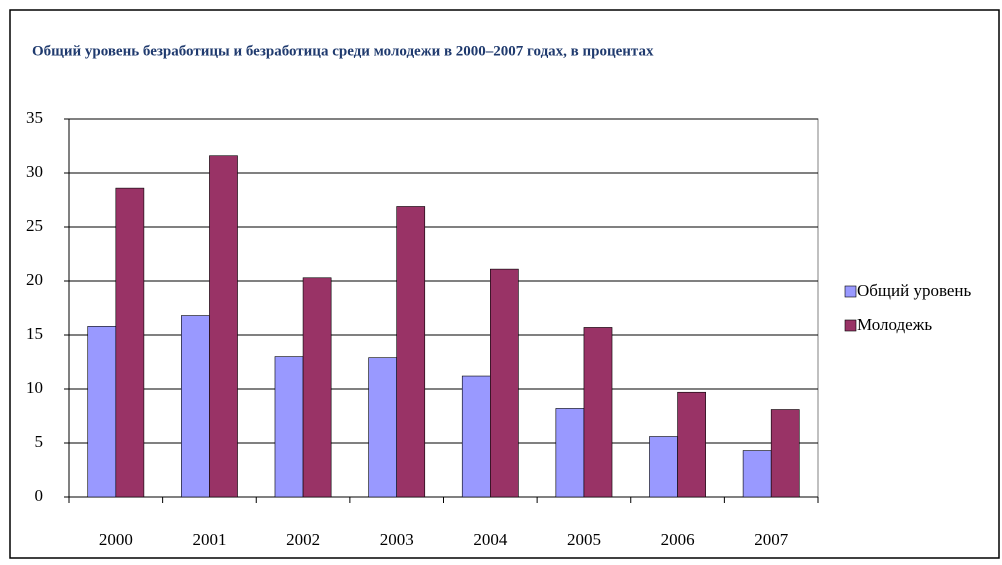  I want to click on y-tick-label: 35, so click(34, 117).